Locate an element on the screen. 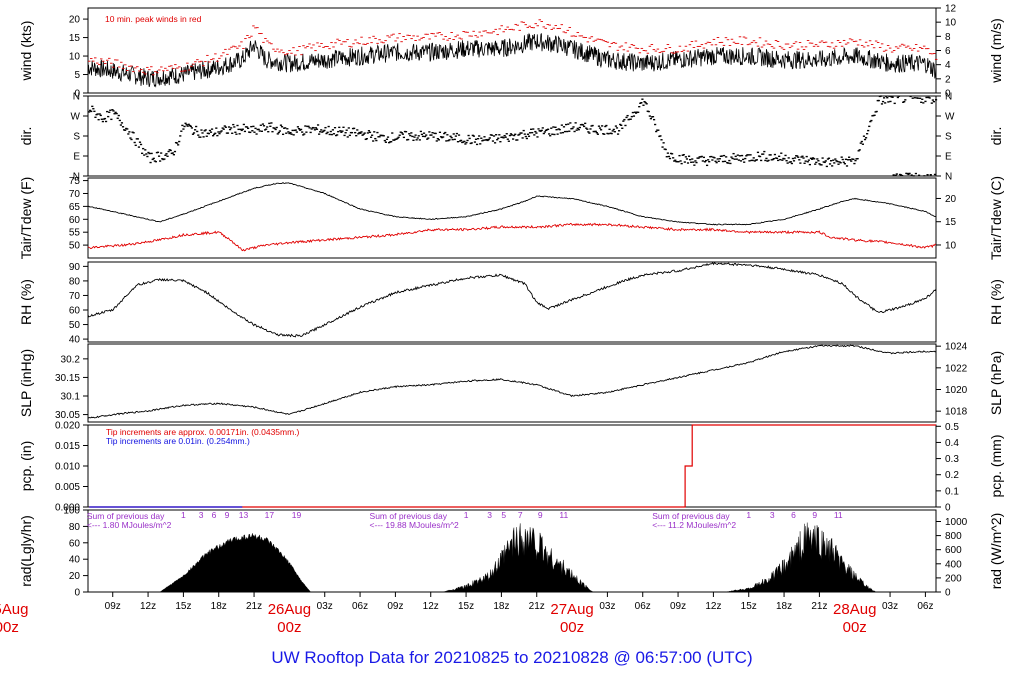 This screenshot has height=700, width=1024. y-tick-label: 30.05 is located at coordinates (67, 415).